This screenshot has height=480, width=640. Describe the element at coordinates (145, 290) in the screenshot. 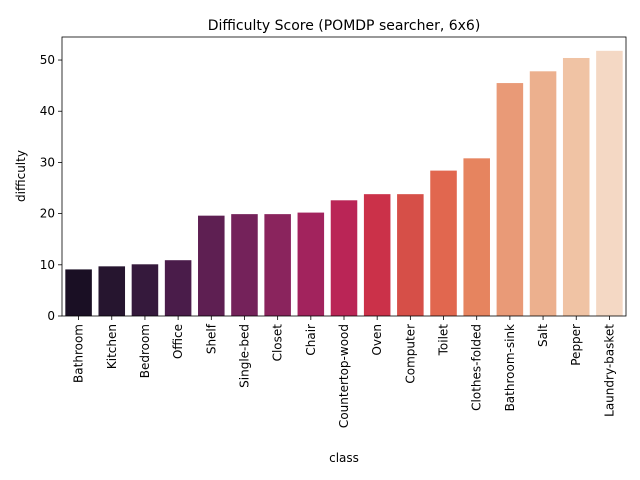

I see `bar-bedroom` at that location.